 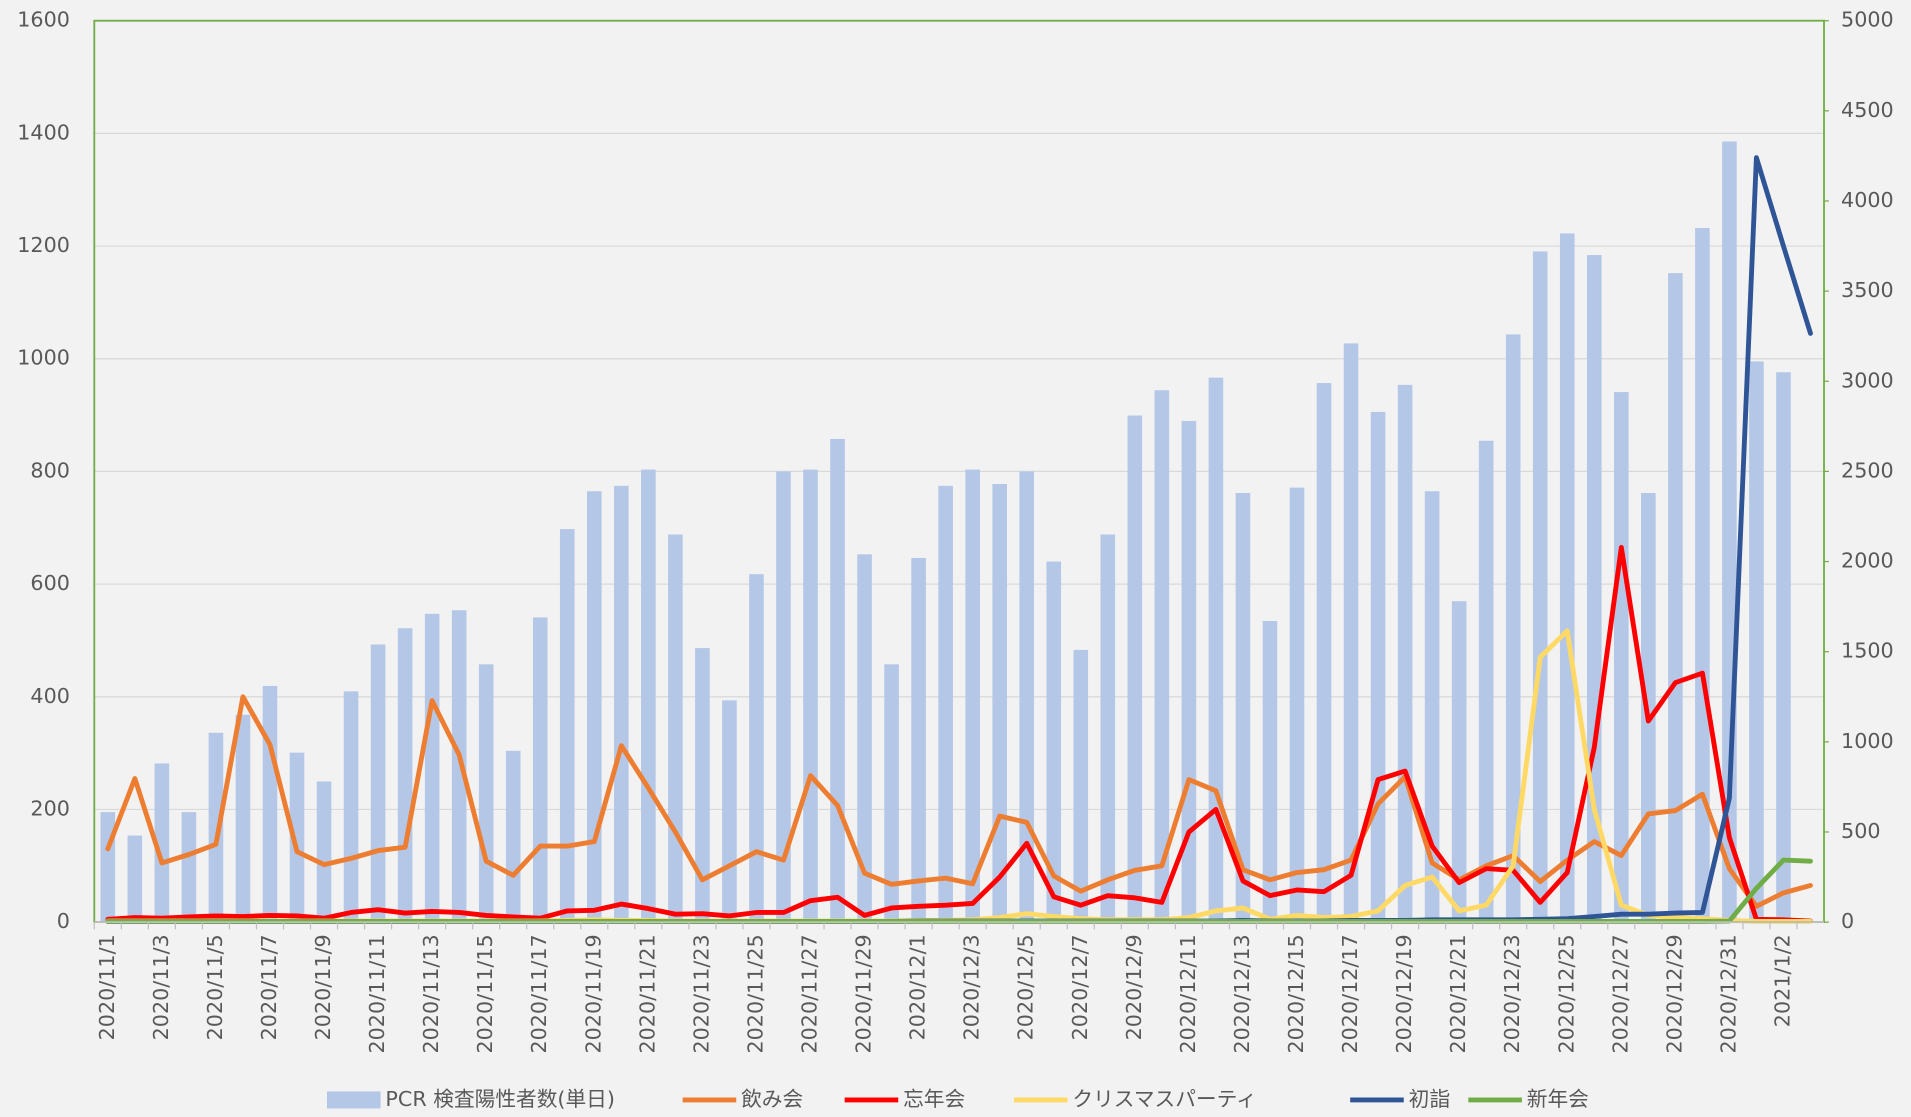 What do you see at coordinates (1026, 987) in the screenshot?
I see `x-tick-label: 2020/12/5` at bounding box center [1026, 987].